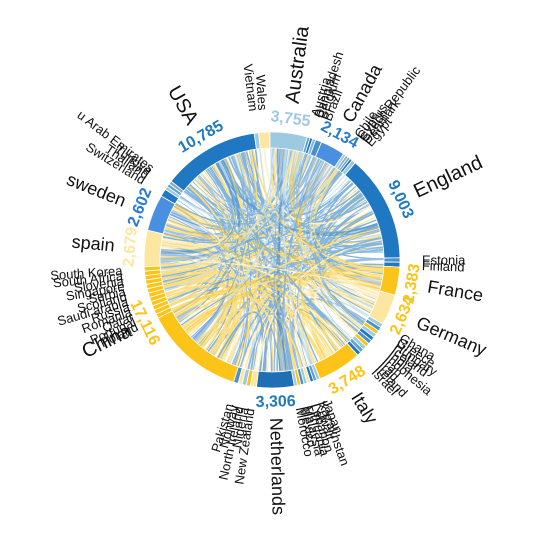 This screenshot has height=535, width=550. I want to click on label-estonia: Estonia, so click(444, 260).